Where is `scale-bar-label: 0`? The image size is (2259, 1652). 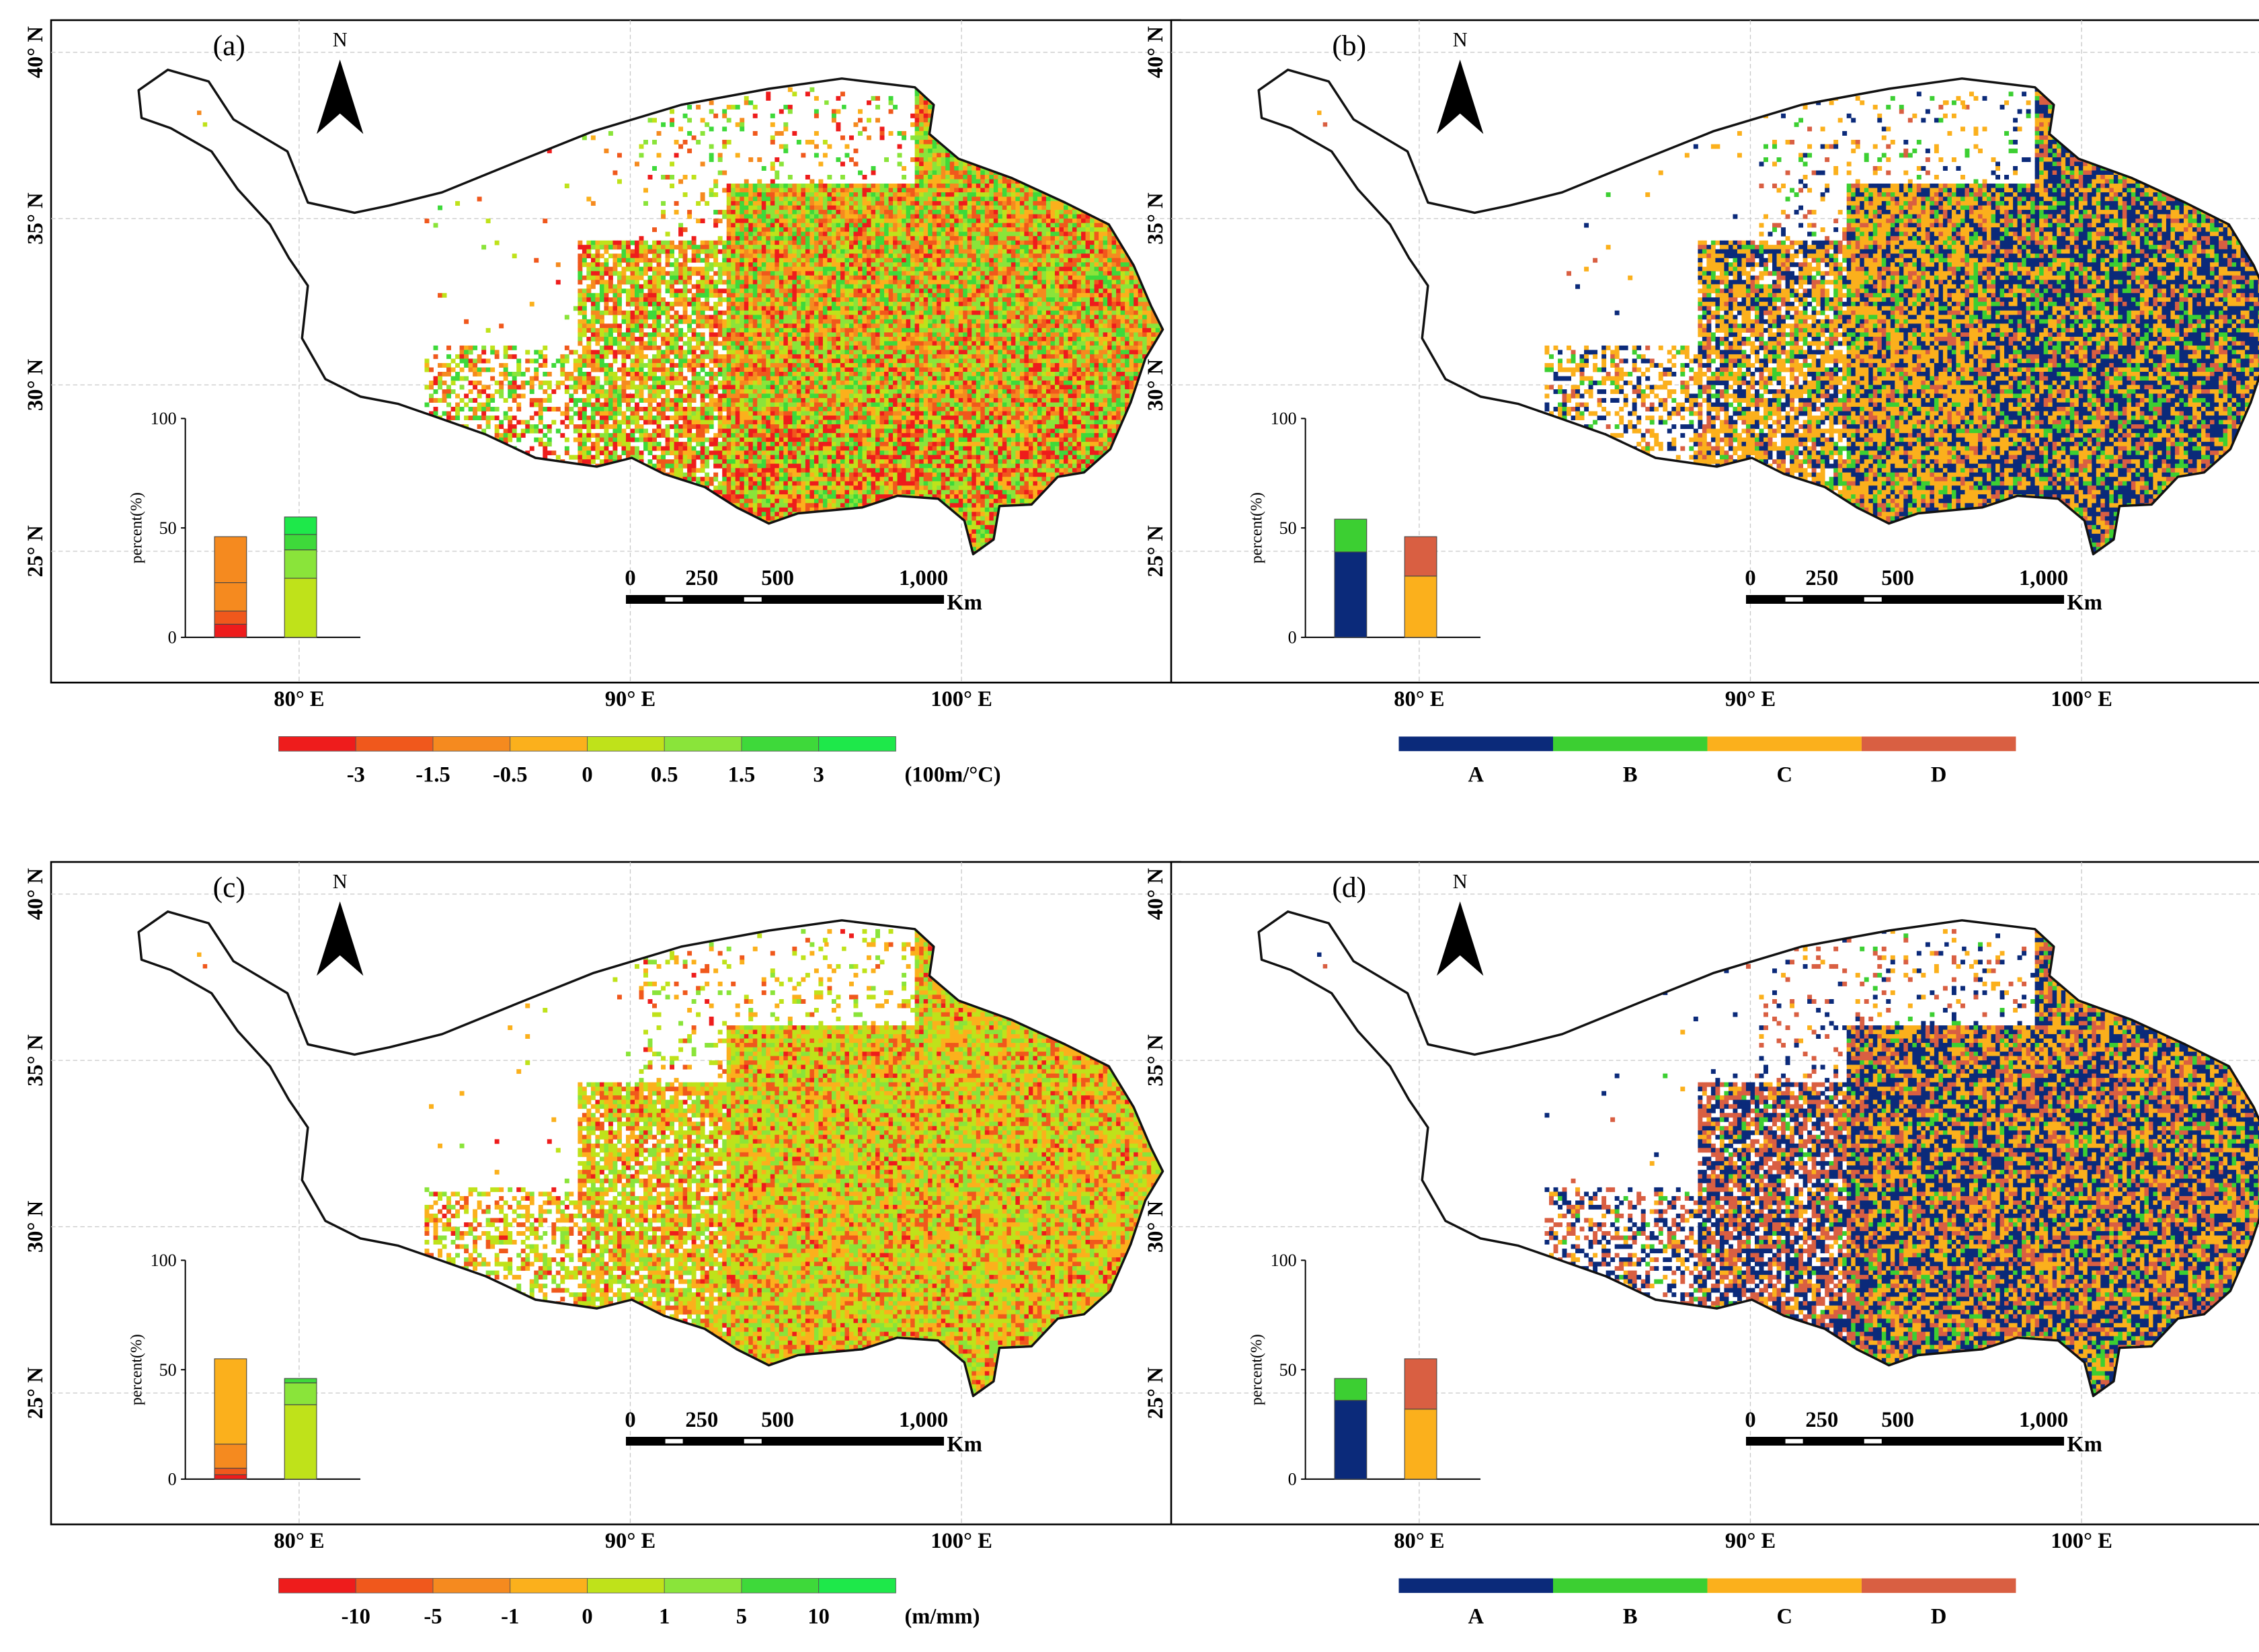
scale-bar-label: 0 is located at coordinates (630, 578).